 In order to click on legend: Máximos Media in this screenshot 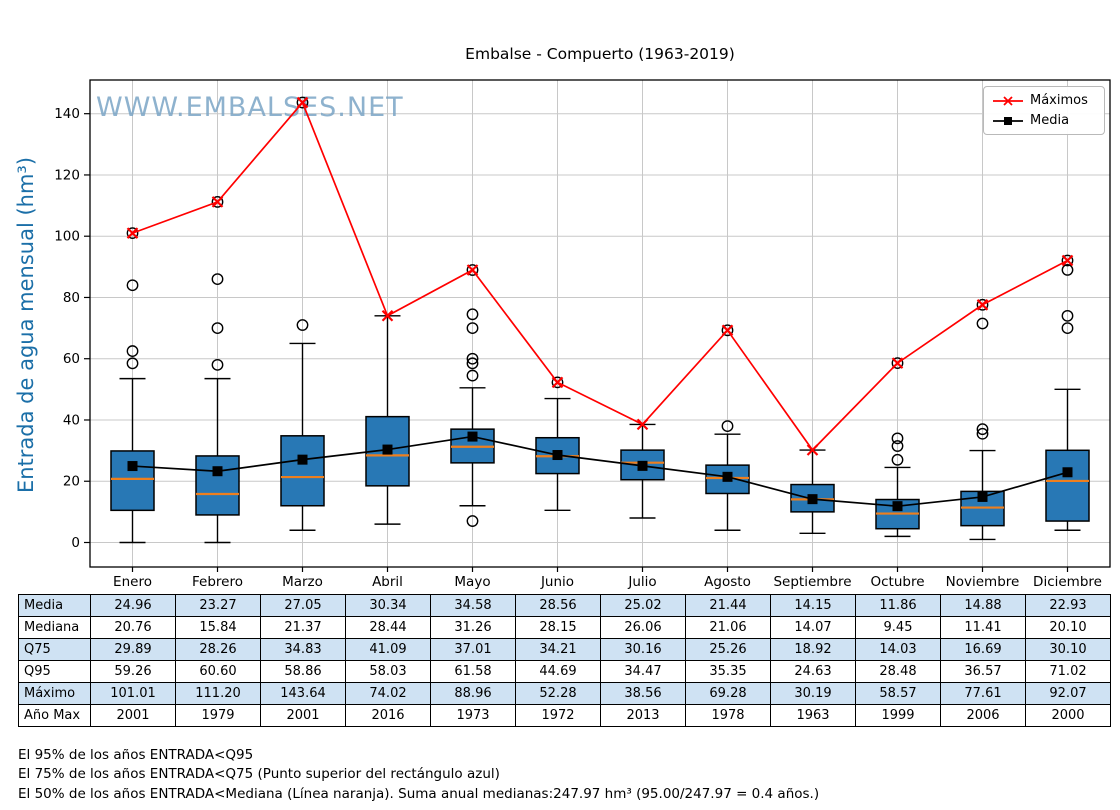, I will do `click(1044, 110)`.